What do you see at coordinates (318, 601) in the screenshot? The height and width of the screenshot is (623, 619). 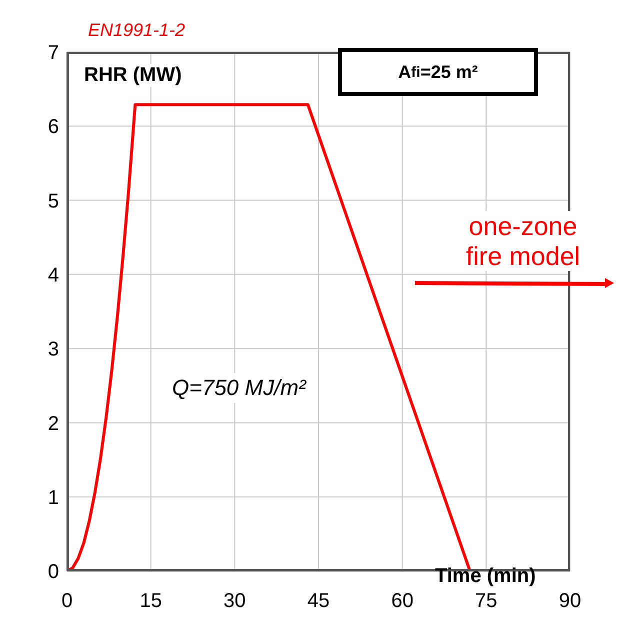 I see `x-tick-label: 45` at bounding box center [318, 601].